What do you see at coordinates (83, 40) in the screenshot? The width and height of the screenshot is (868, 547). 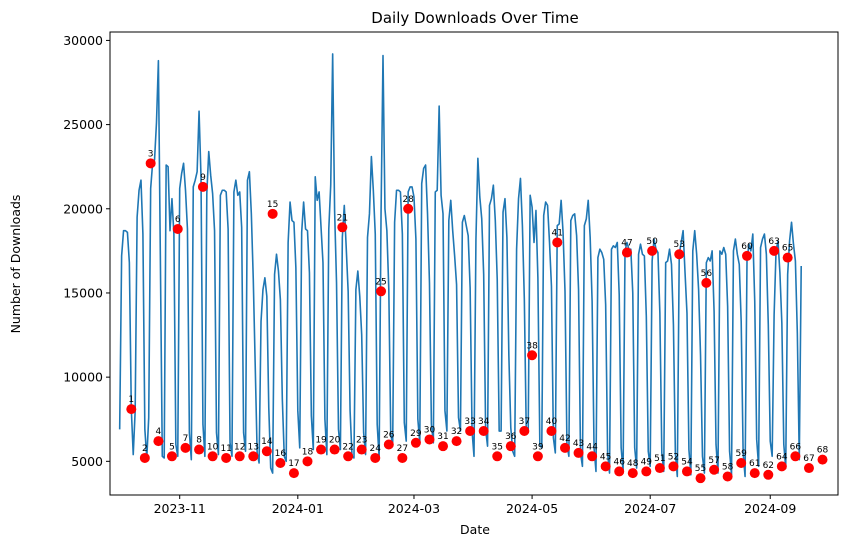 I see `y-tick-label: 30000` at bounding box center [83, 40].